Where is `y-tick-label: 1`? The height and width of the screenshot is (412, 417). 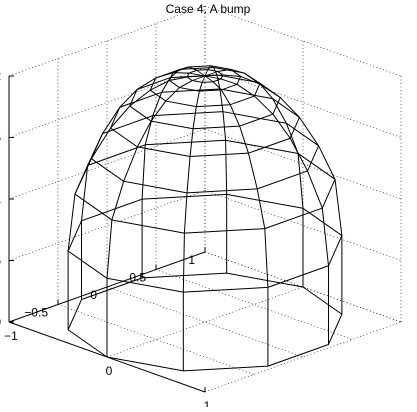
y-tick-label: 1 is located at coordinates (191, 260).